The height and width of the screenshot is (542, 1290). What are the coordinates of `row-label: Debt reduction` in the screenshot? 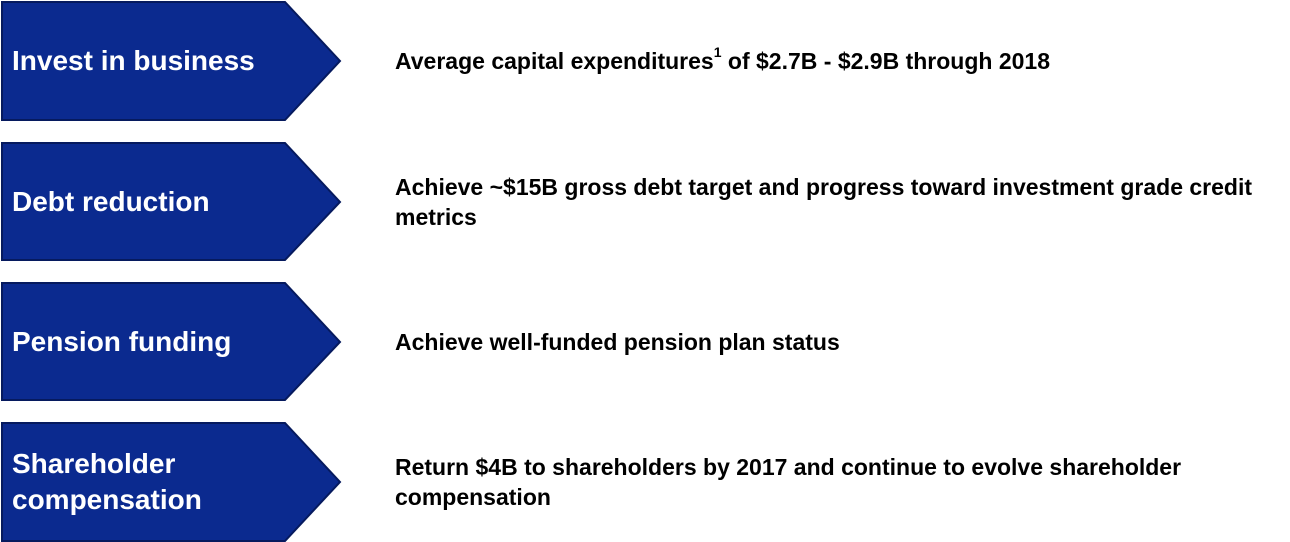 It's located at (111, 201).